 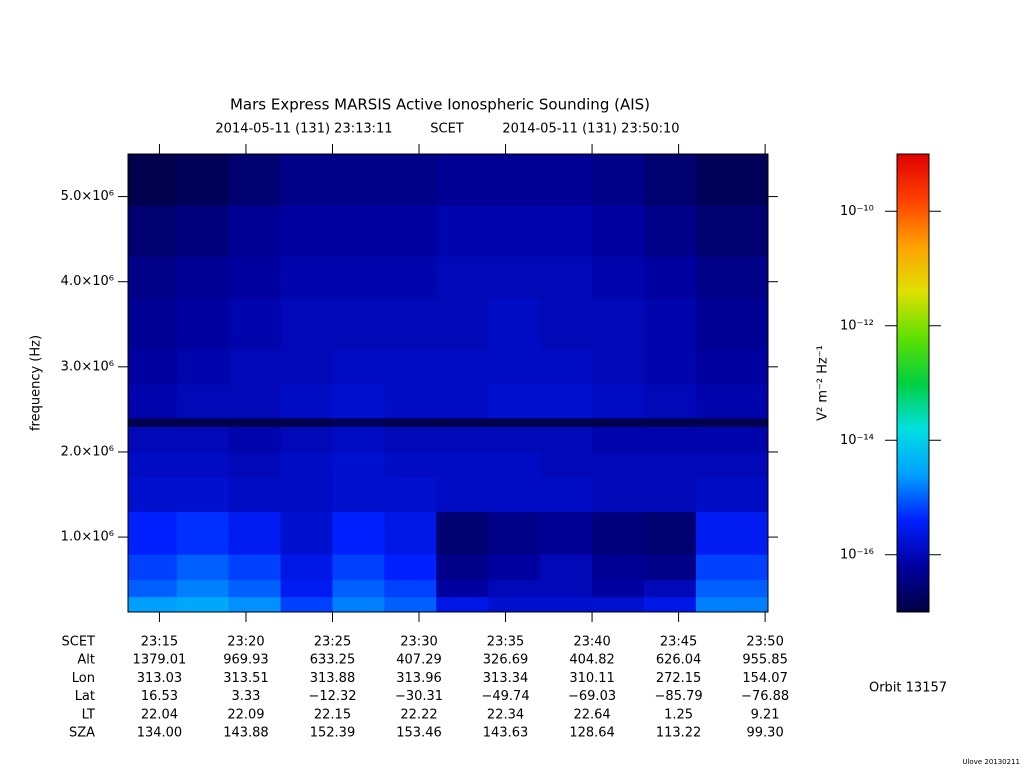 What do you see at coordinates (765, 714) in the screenshot?
I see `ephemeris-value: 9.21` at bounding box center [765, 714].